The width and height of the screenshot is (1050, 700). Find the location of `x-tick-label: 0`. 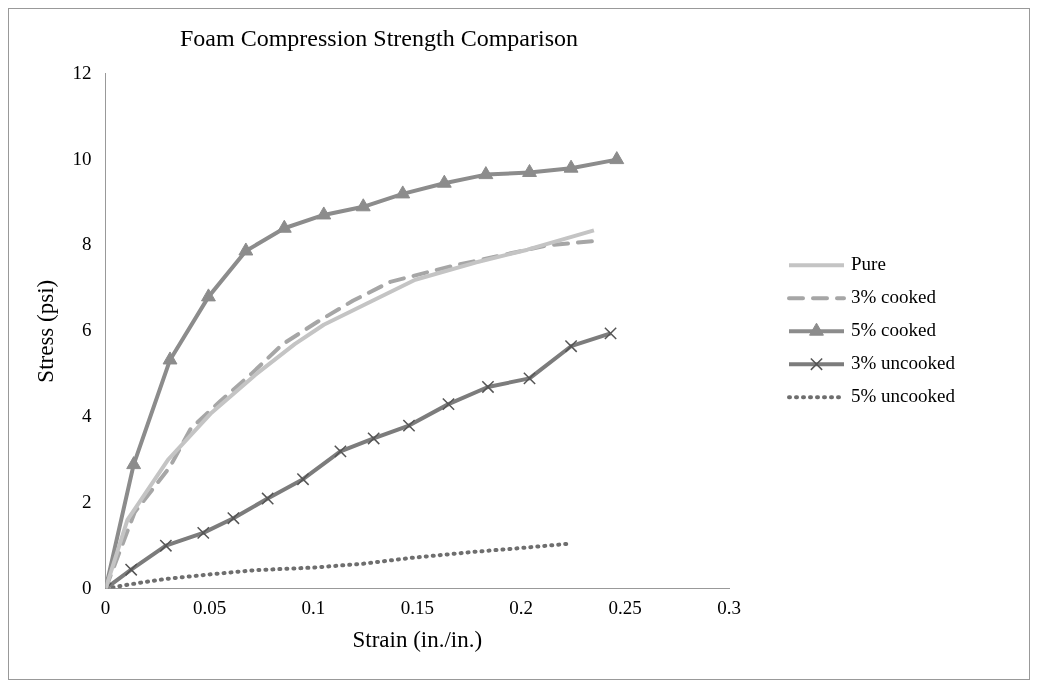

x-tick-label: 0 is located at coordinates (105, 607).